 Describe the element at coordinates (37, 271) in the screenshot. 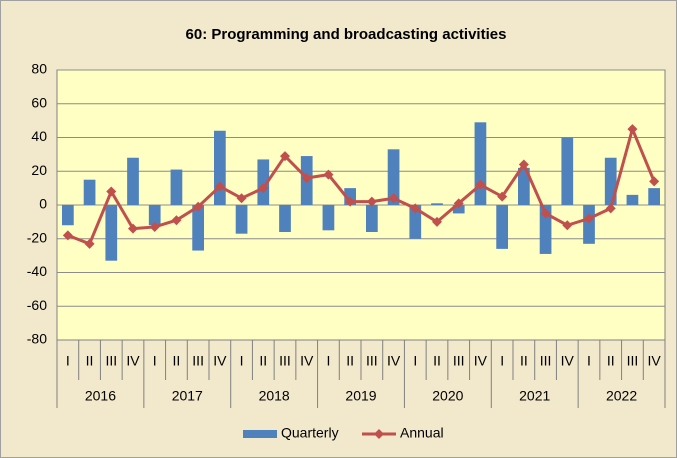

I see `y-tick-label: -40` at that location.